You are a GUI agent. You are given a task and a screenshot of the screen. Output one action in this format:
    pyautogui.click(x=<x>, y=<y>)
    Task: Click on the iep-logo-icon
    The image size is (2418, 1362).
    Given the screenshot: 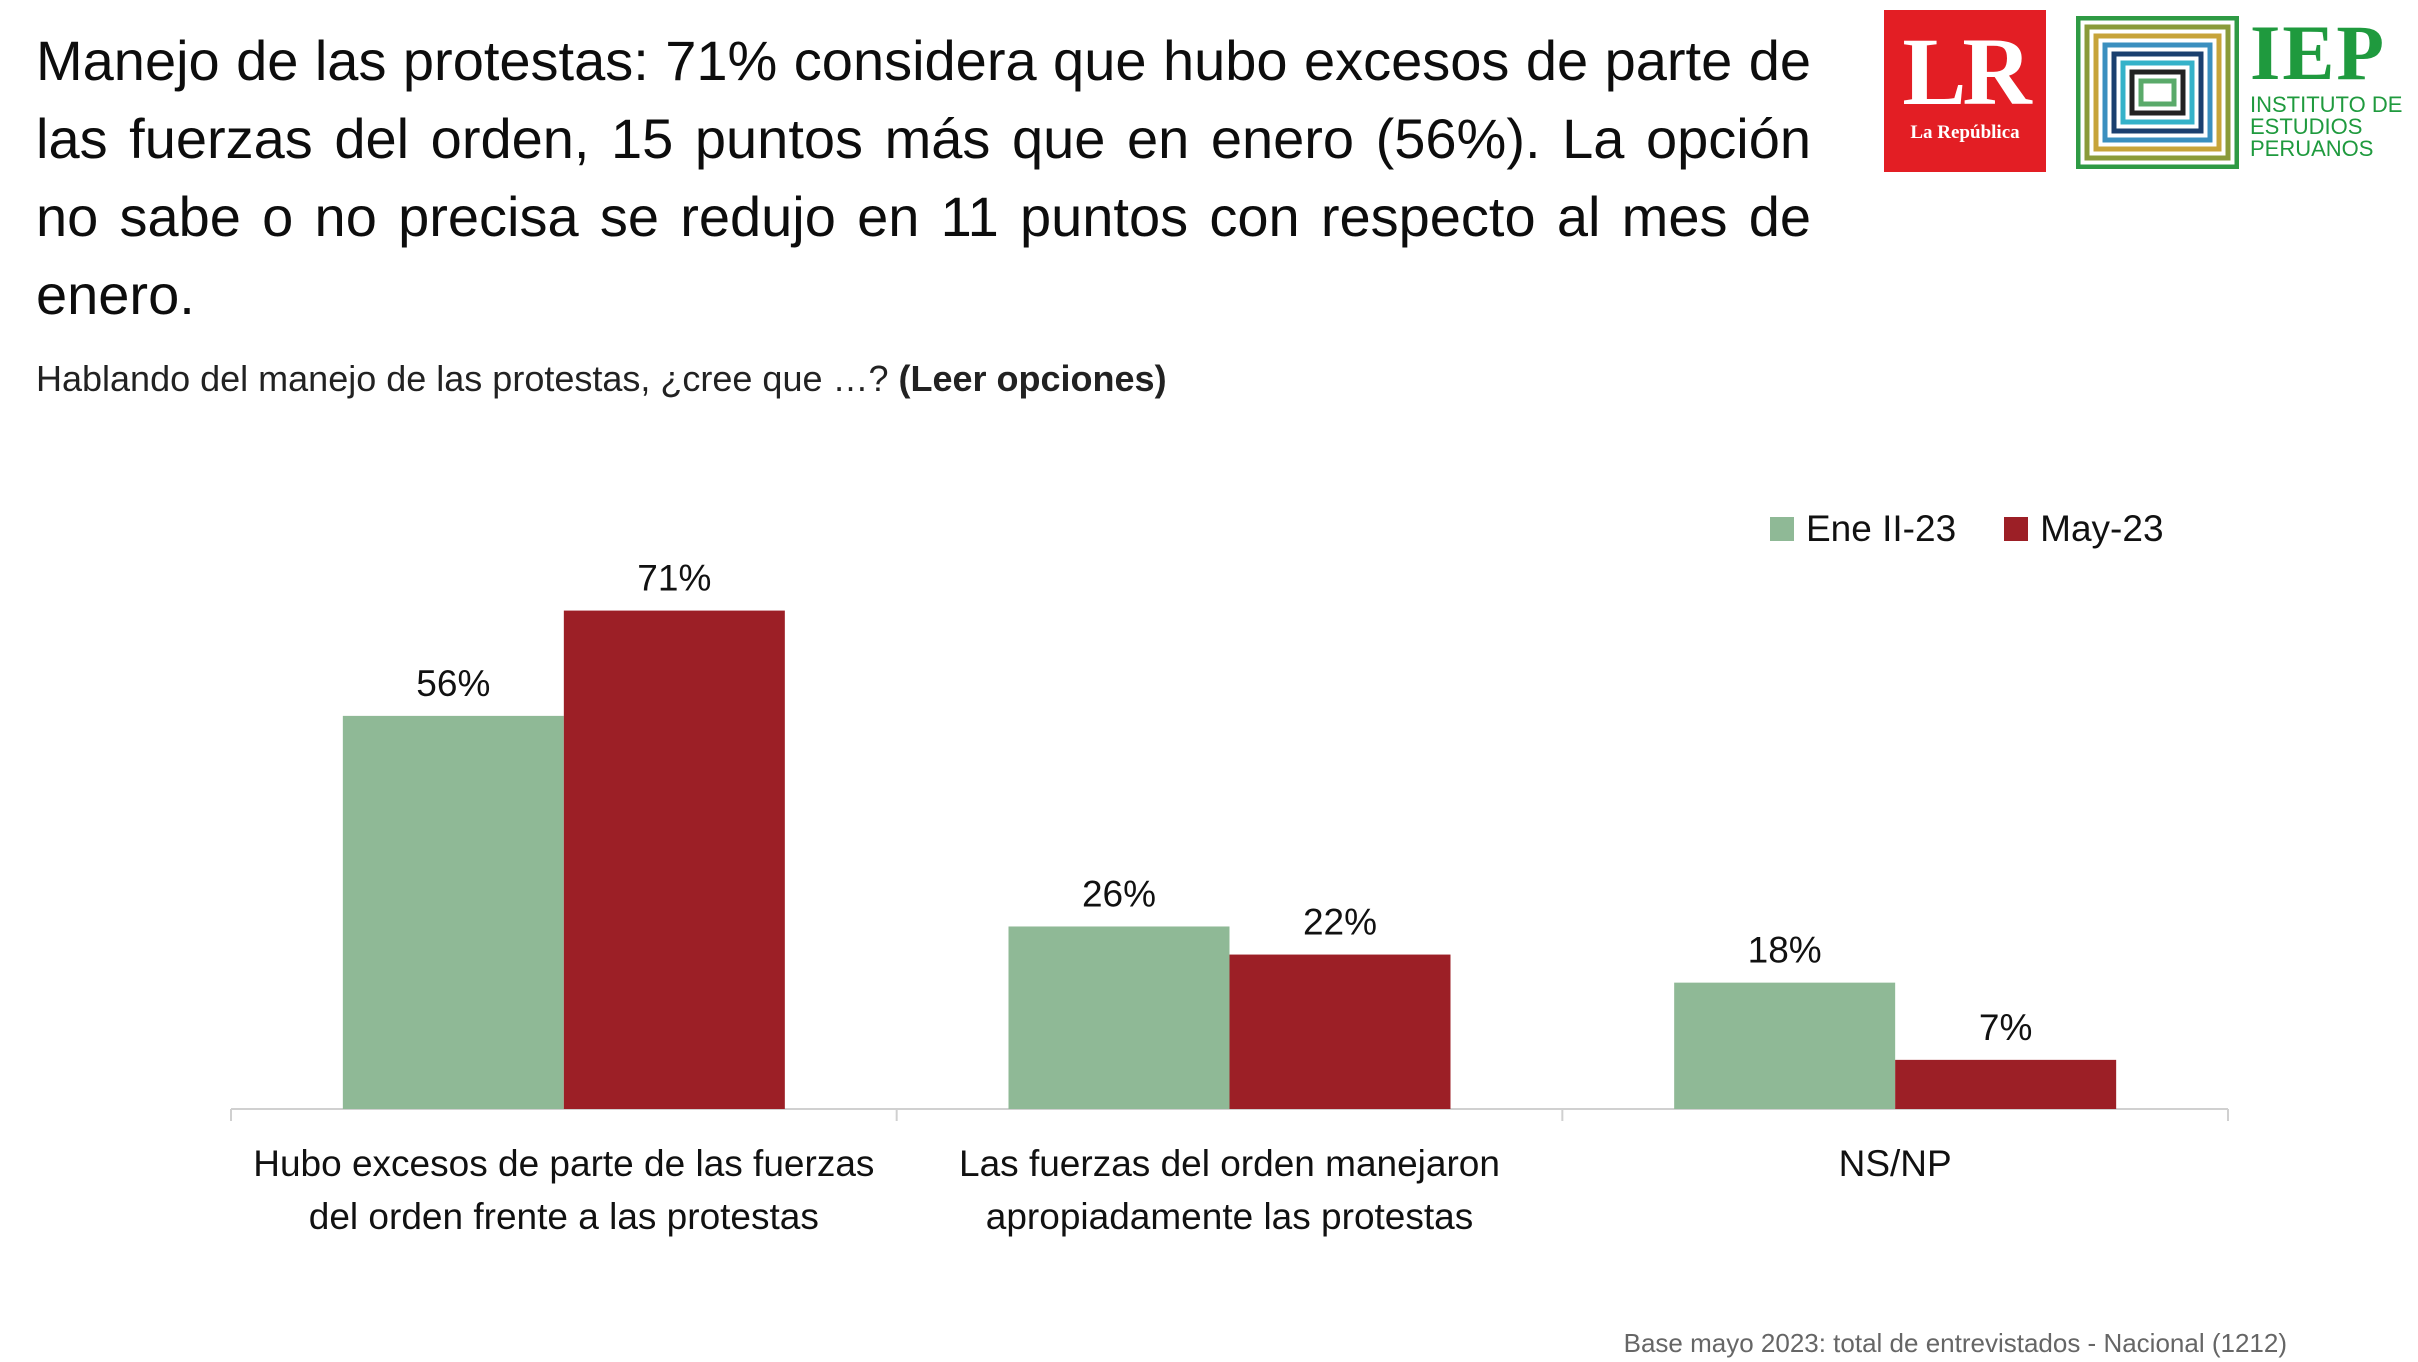 What is the action you would take?
    pyautogui.click(x=2157, y=92)
    